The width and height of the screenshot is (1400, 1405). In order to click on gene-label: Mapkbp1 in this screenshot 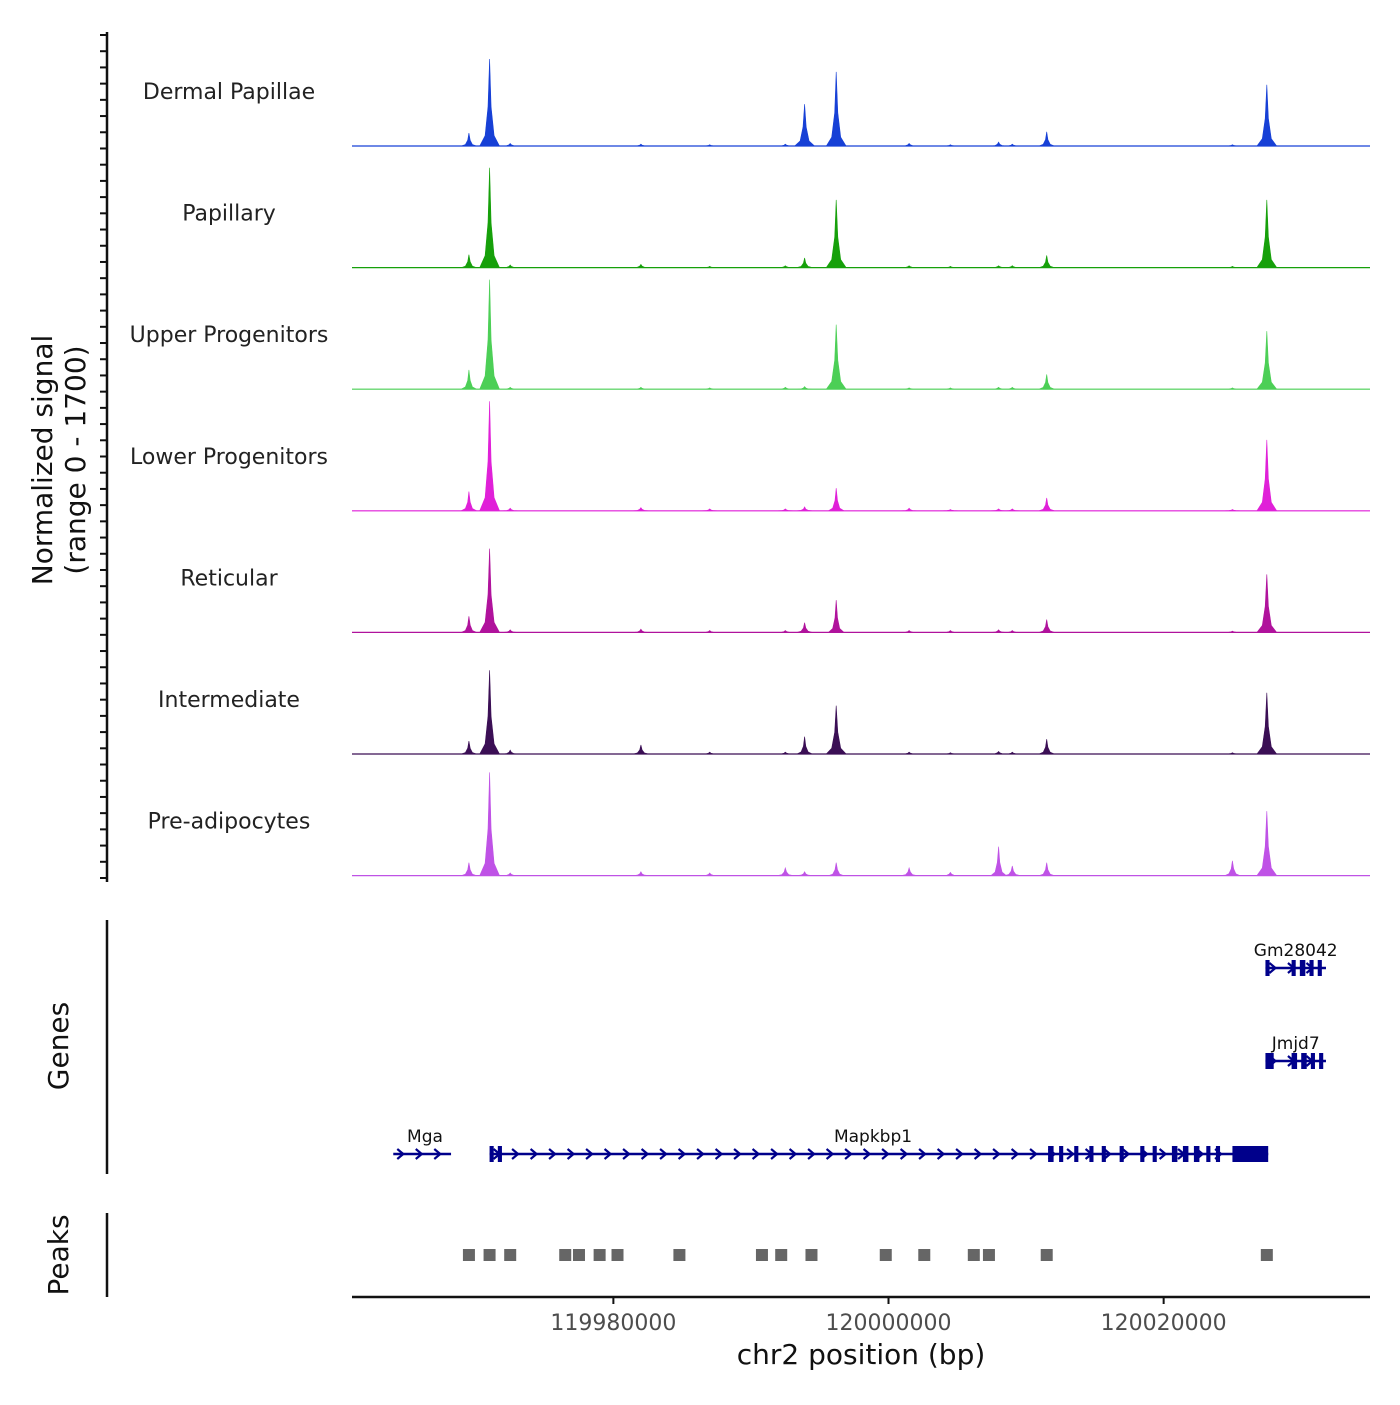, I will do `click(873, 1137)`.